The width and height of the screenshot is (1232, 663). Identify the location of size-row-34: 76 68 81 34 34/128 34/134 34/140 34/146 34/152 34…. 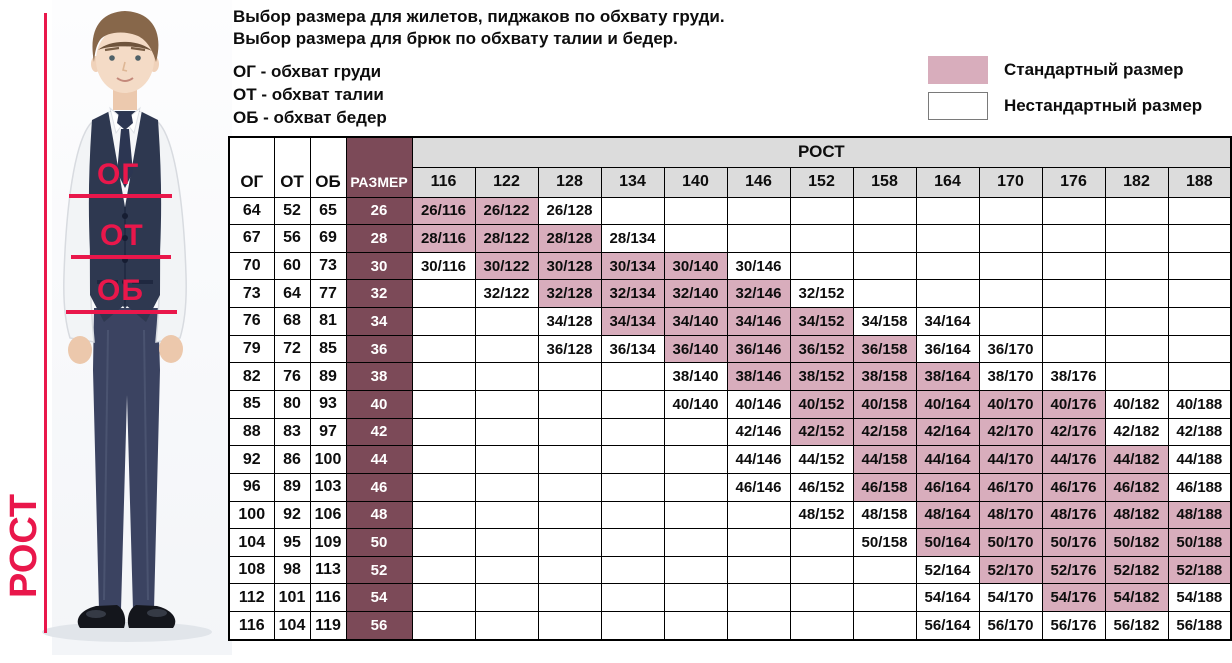
(730, 321).